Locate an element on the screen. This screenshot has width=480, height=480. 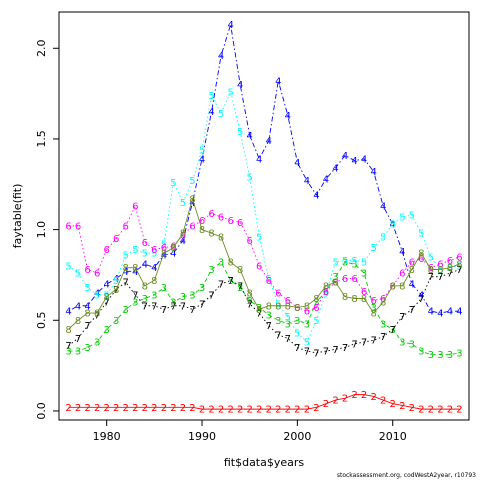
y-tick-label: 0.0 is located at coordinates (41, 411).